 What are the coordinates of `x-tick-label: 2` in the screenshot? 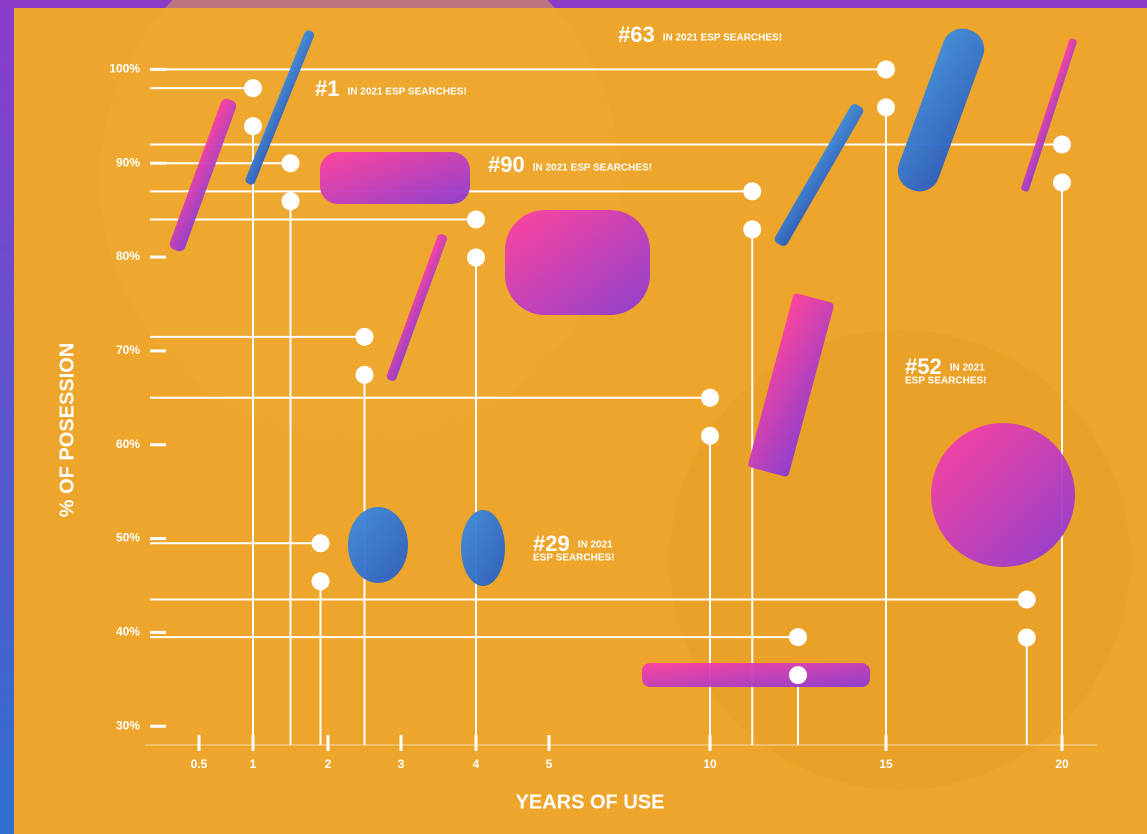 It's located at (328, 764).